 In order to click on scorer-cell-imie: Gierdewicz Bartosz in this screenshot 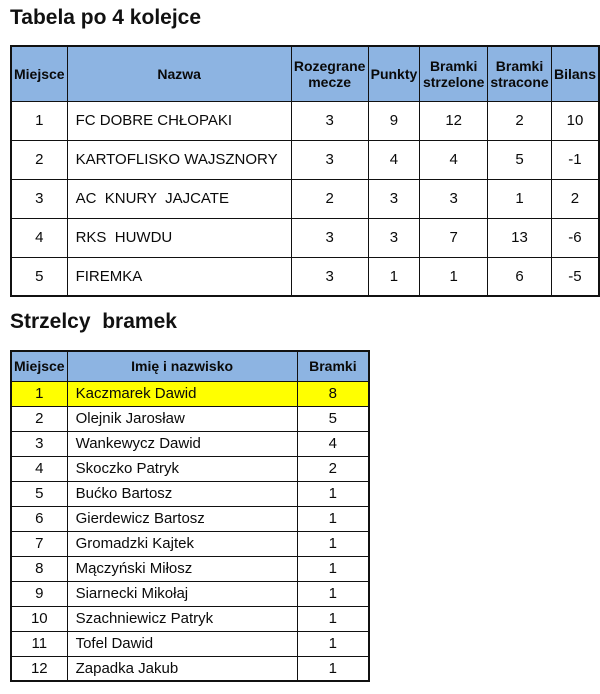, I will do `click(182, 518)`.